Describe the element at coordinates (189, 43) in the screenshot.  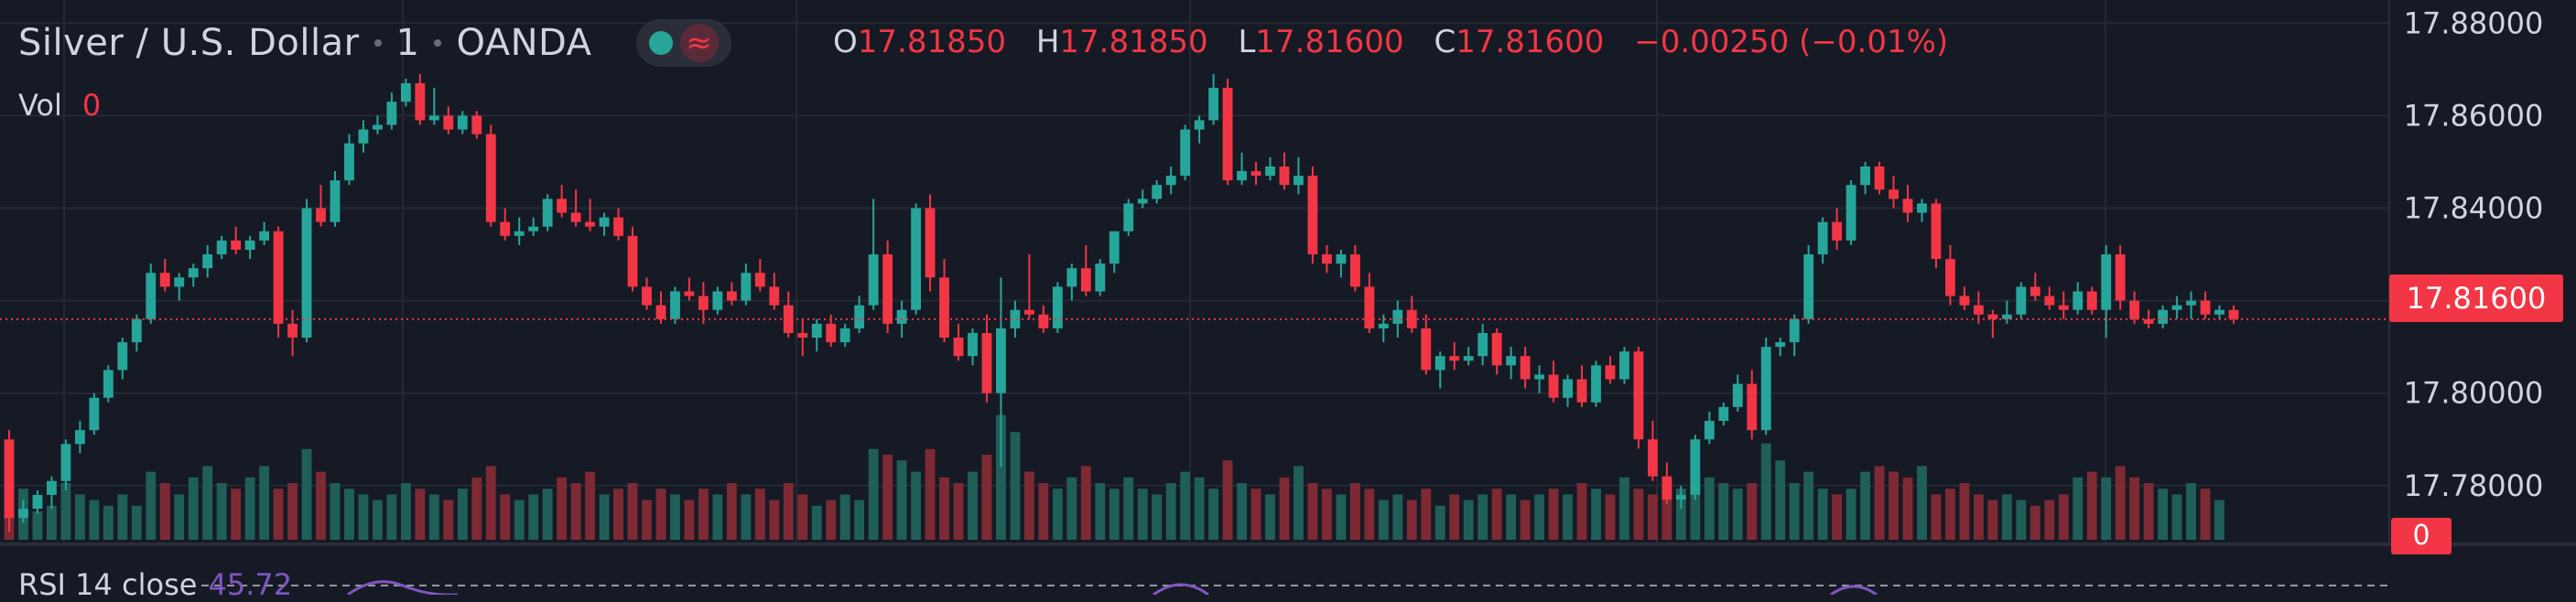
I see `symbol-name: Silver / U.S. Dollar` at that location.